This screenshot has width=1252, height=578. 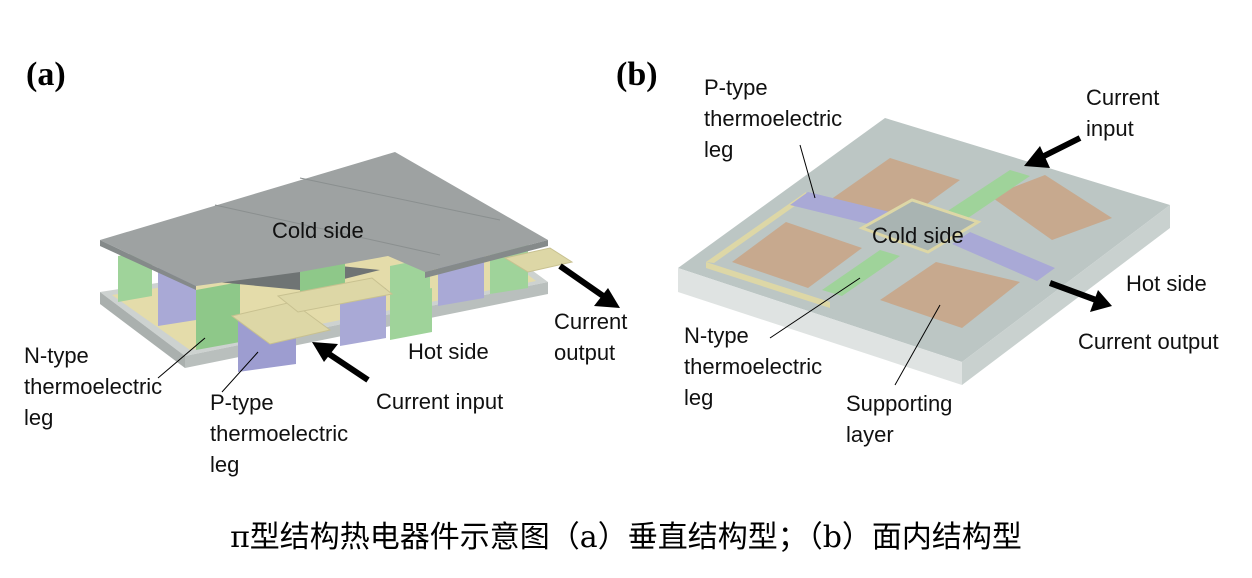 I want to click on substrate-front, so click(x=820, y=326).